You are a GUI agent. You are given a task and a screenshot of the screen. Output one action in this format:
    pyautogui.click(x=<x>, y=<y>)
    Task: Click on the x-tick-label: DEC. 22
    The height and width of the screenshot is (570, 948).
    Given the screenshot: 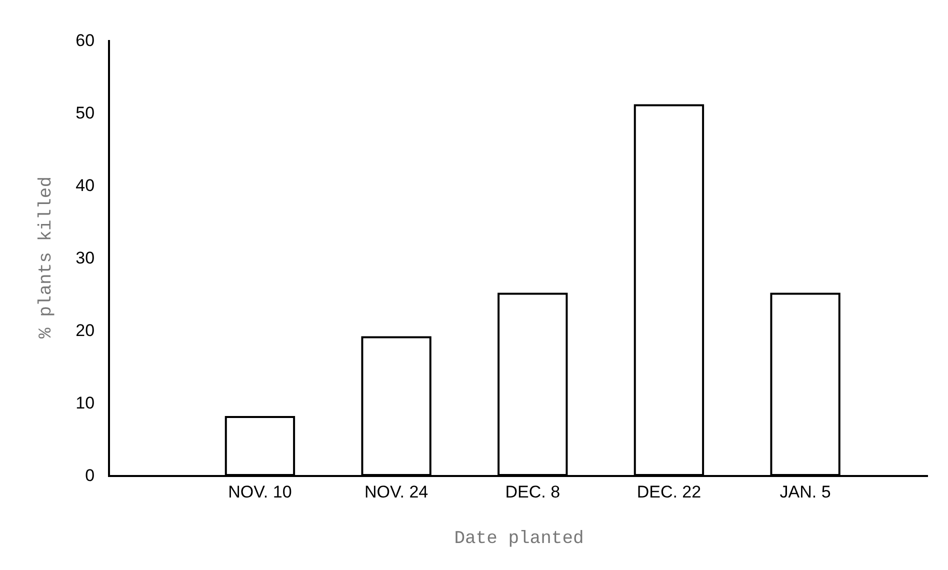 What is the action you would take?
    pyautogui.click(x=669, y=492)
    